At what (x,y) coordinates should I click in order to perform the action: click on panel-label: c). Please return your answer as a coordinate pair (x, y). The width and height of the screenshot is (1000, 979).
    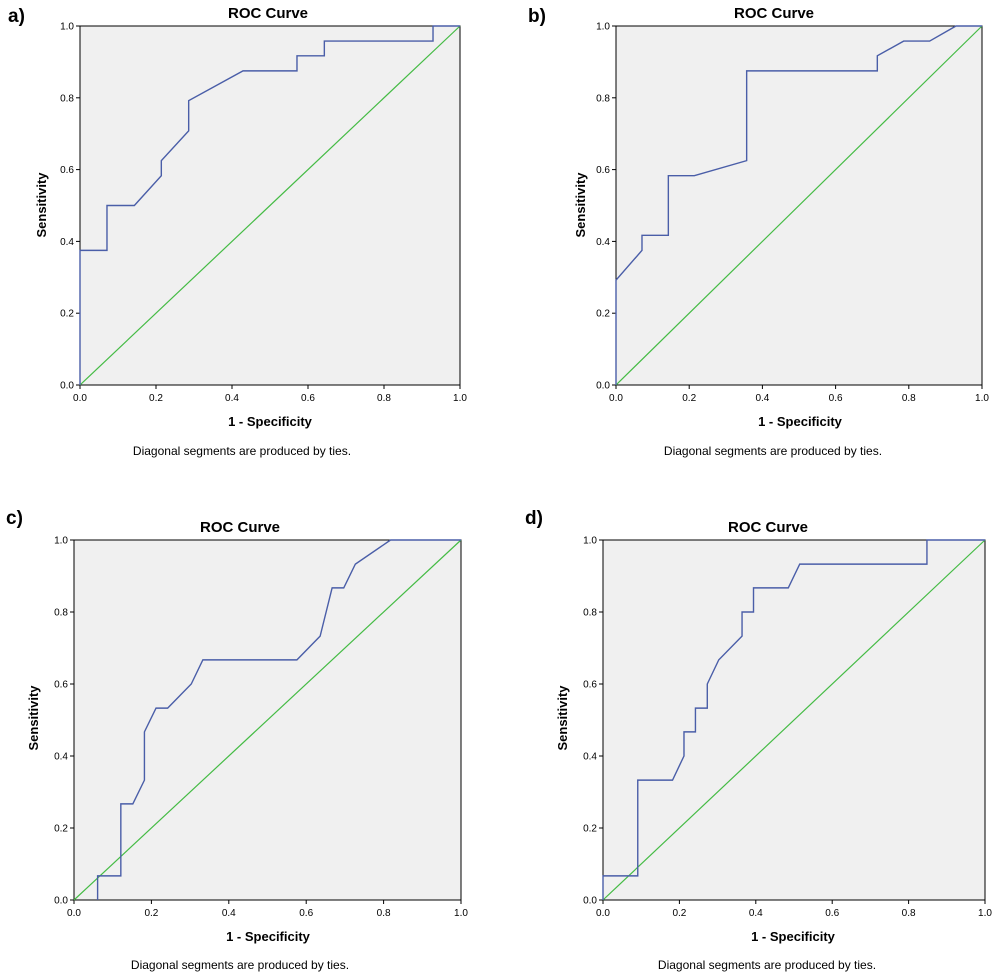
    Looking at the image, I should click on (14, 518).